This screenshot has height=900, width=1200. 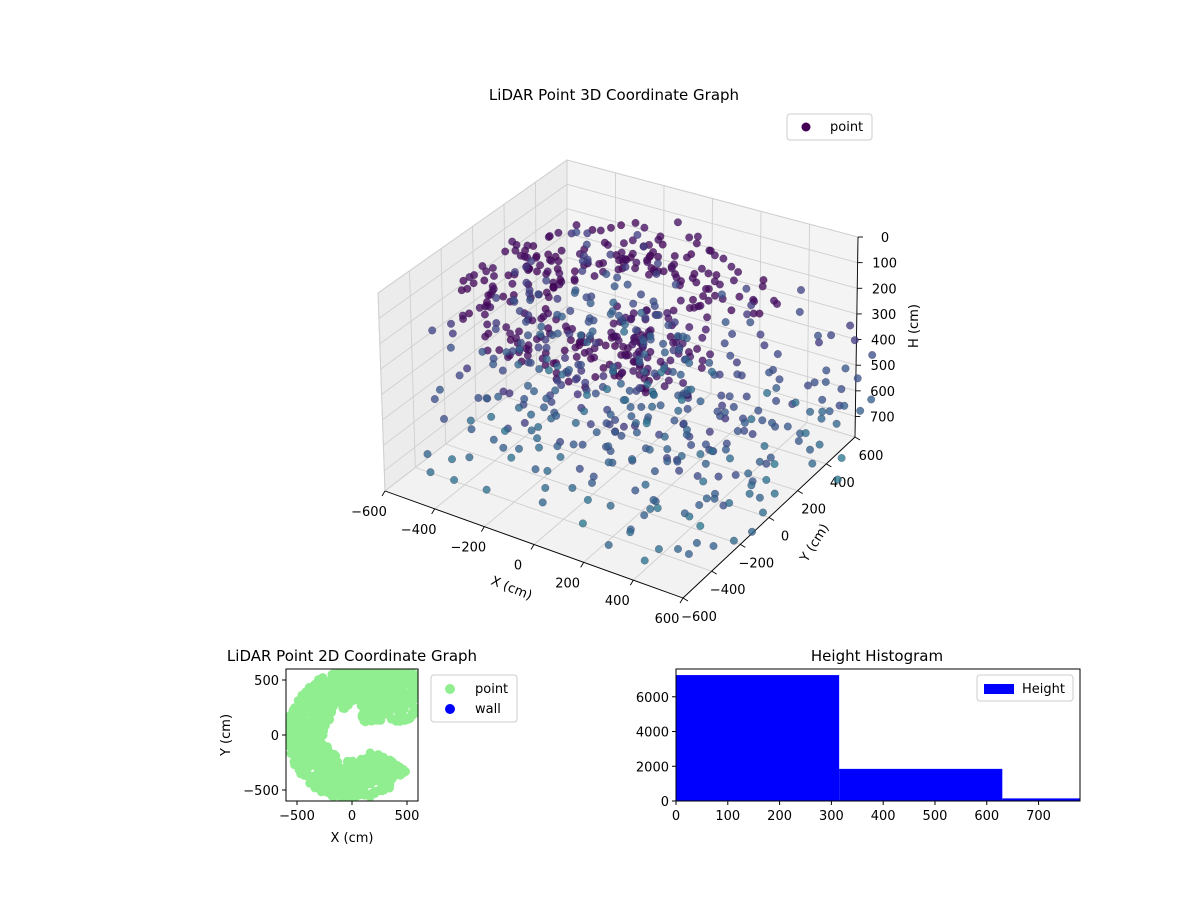 What do you see at coordinates (1038, 816) in the screenshot?
I see `histogram-xtick-label: 700` at bounding box center [1038, 816].